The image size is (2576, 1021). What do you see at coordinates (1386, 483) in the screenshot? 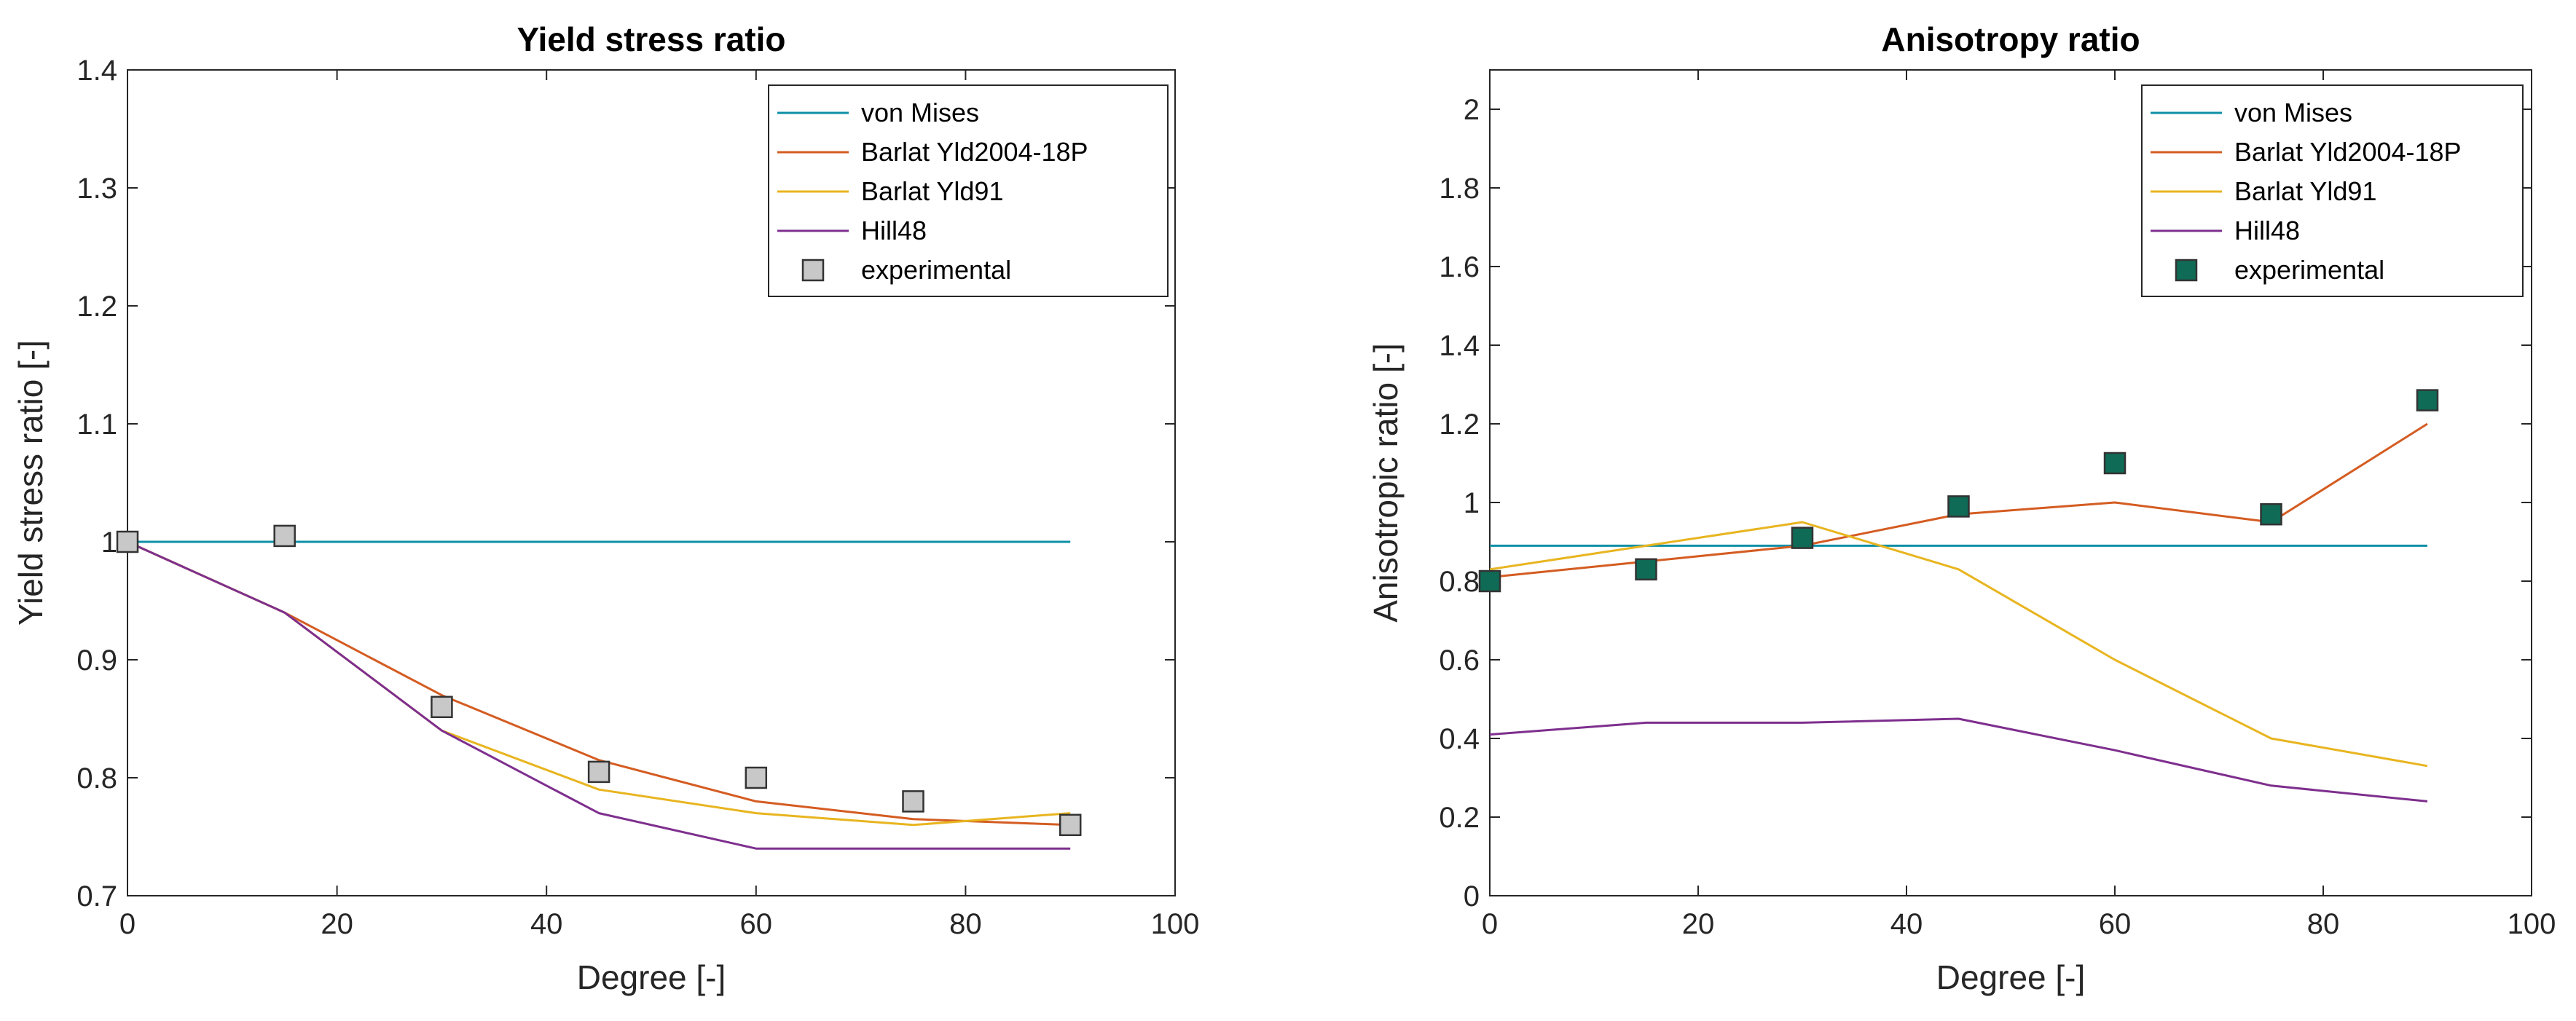
I see `y-axis-label: Anisotropic ratio [-]` at bounding box center [1386, 483].